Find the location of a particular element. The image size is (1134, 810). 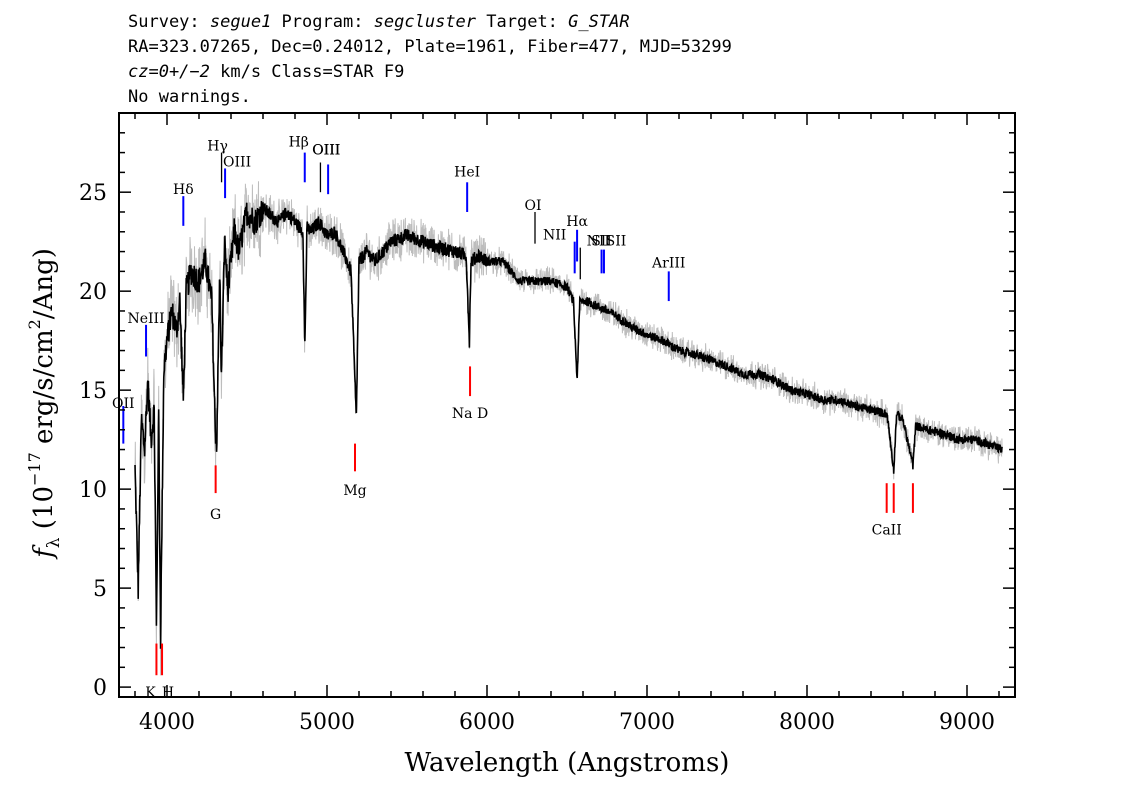

line-label: HeI is located at coordinates (467, 172).